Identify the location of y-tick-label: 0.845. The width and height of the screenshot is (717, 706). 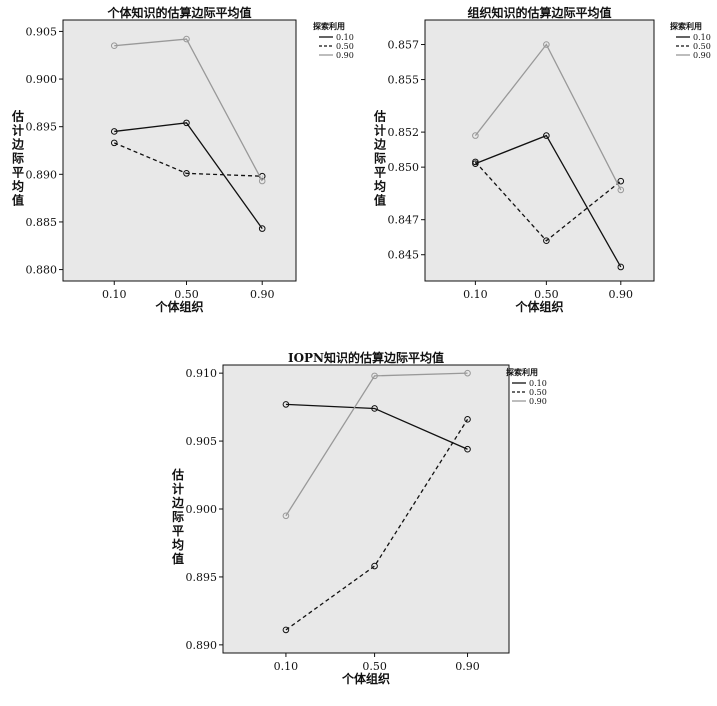
(404, 255).